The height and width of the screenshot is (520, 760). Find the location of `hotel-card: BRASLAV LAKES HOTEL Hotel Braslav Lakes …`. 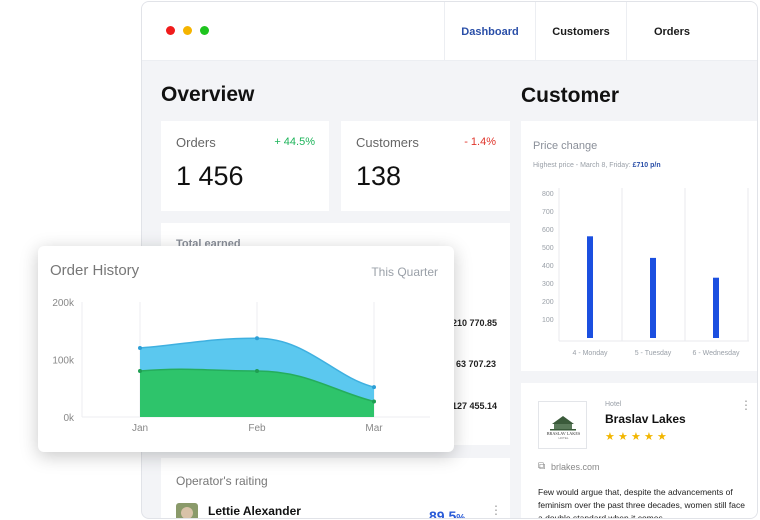

hotel-card: BRASLAV LAKES HOTEL Hotel Braslav Lakes … is located at coordinates (639, 451).